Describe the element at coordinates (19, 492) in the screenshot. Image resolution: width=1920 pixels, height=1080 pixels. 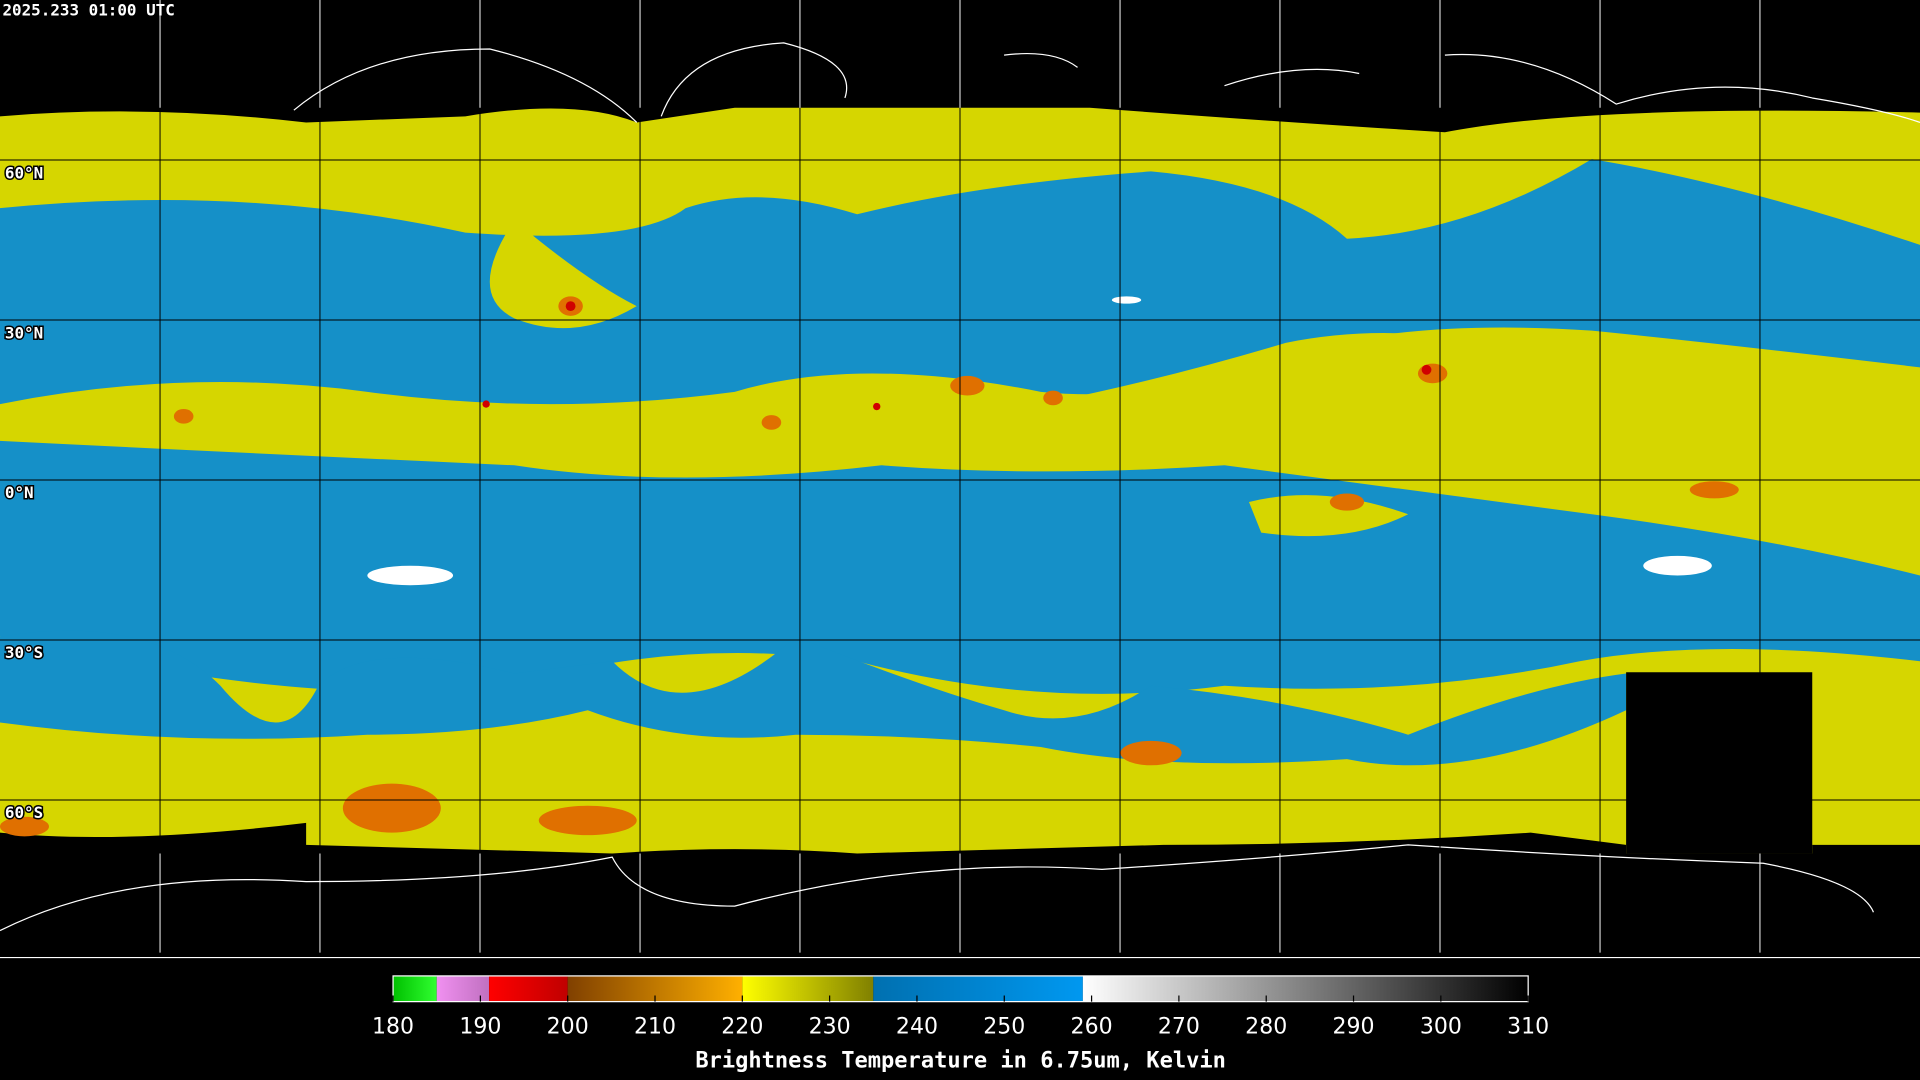
I see `lat-label: 0°N` at that location.